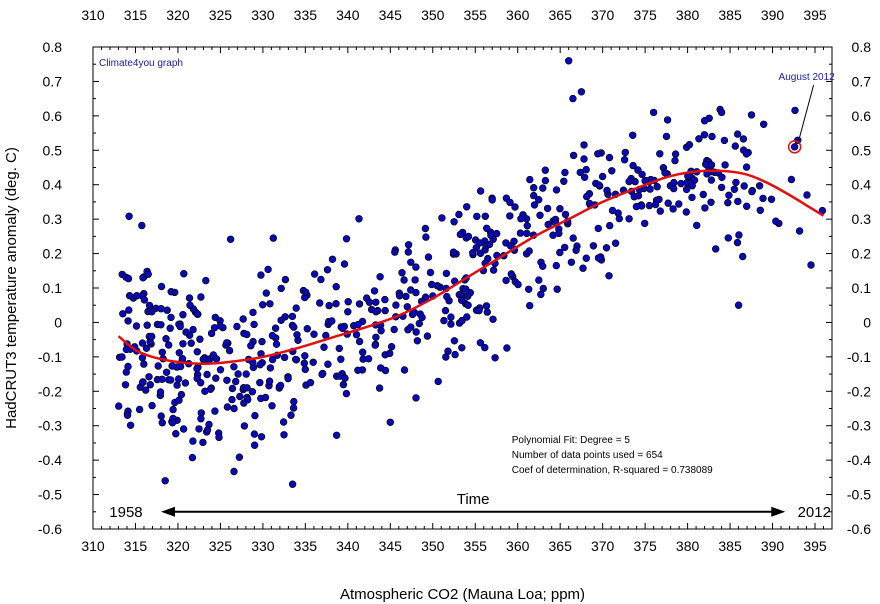 The image size is (880, 604). I want to click on highlight-point, so click(794, 147).